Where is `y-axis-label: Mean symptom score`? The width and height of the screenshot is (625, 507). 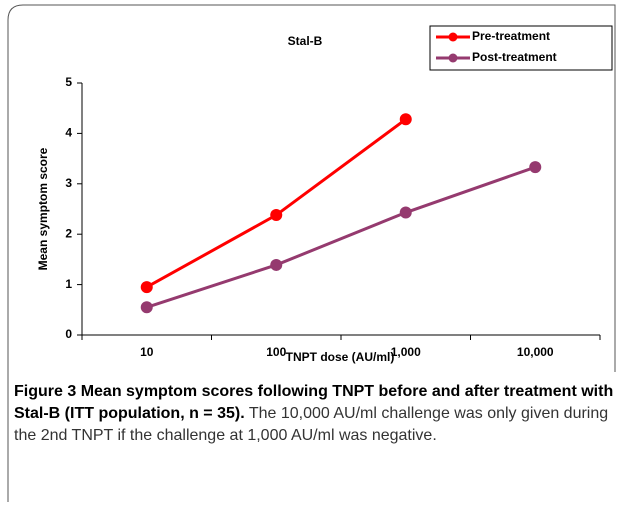
y-axis-label: Mean symptom score is located at coordinates (43, 208).